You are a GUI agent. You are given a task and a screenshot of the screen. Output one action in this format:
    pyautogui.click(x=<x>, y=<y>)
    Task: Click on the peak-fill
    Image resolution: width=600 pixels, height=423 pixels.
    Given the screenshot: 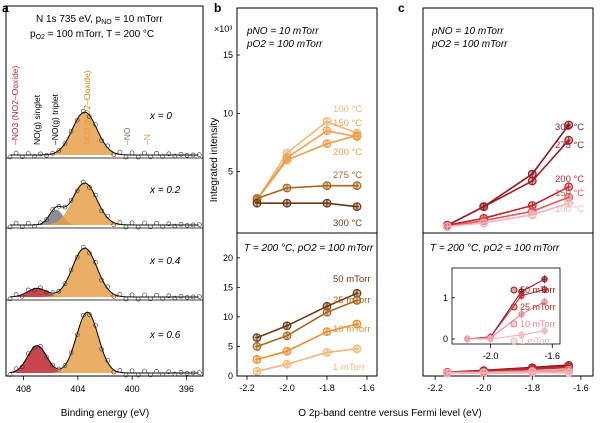 What is the action you would take?
    pyautogui.click(x=105, y=133)
    